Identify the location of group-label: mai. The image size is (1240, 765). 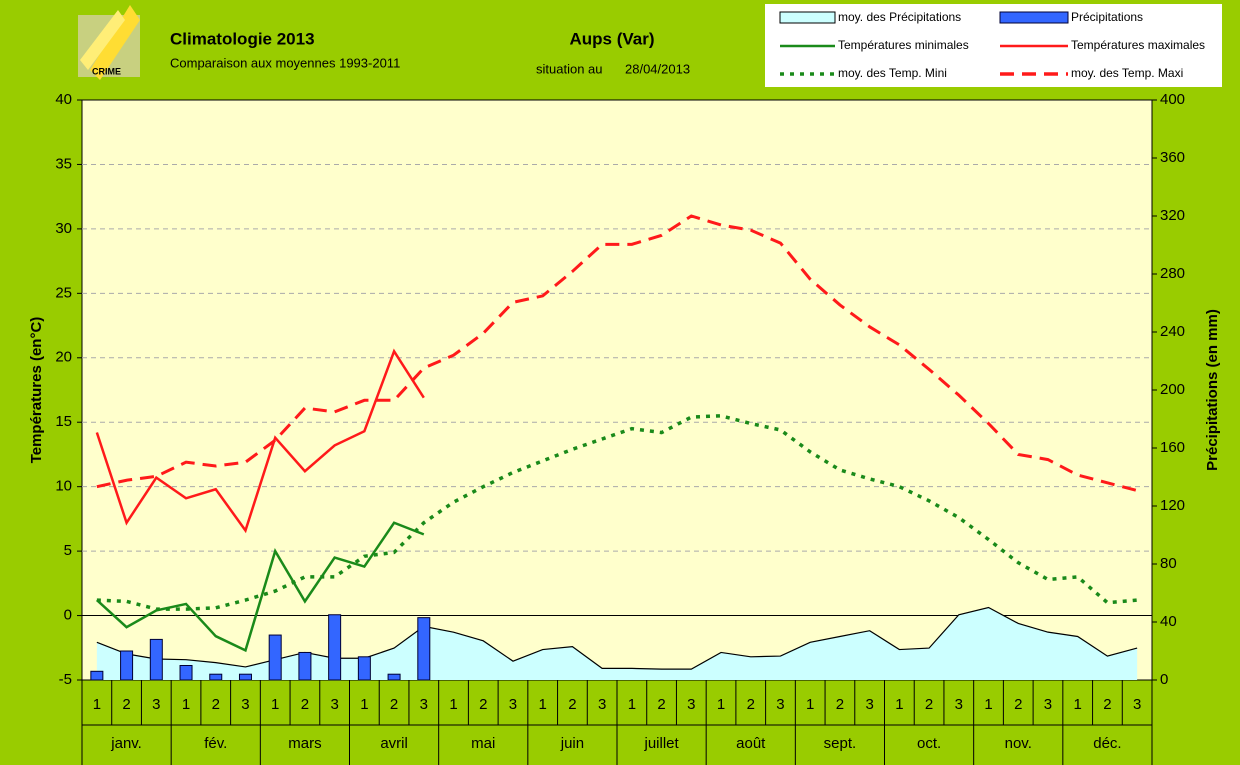
(483, 743).